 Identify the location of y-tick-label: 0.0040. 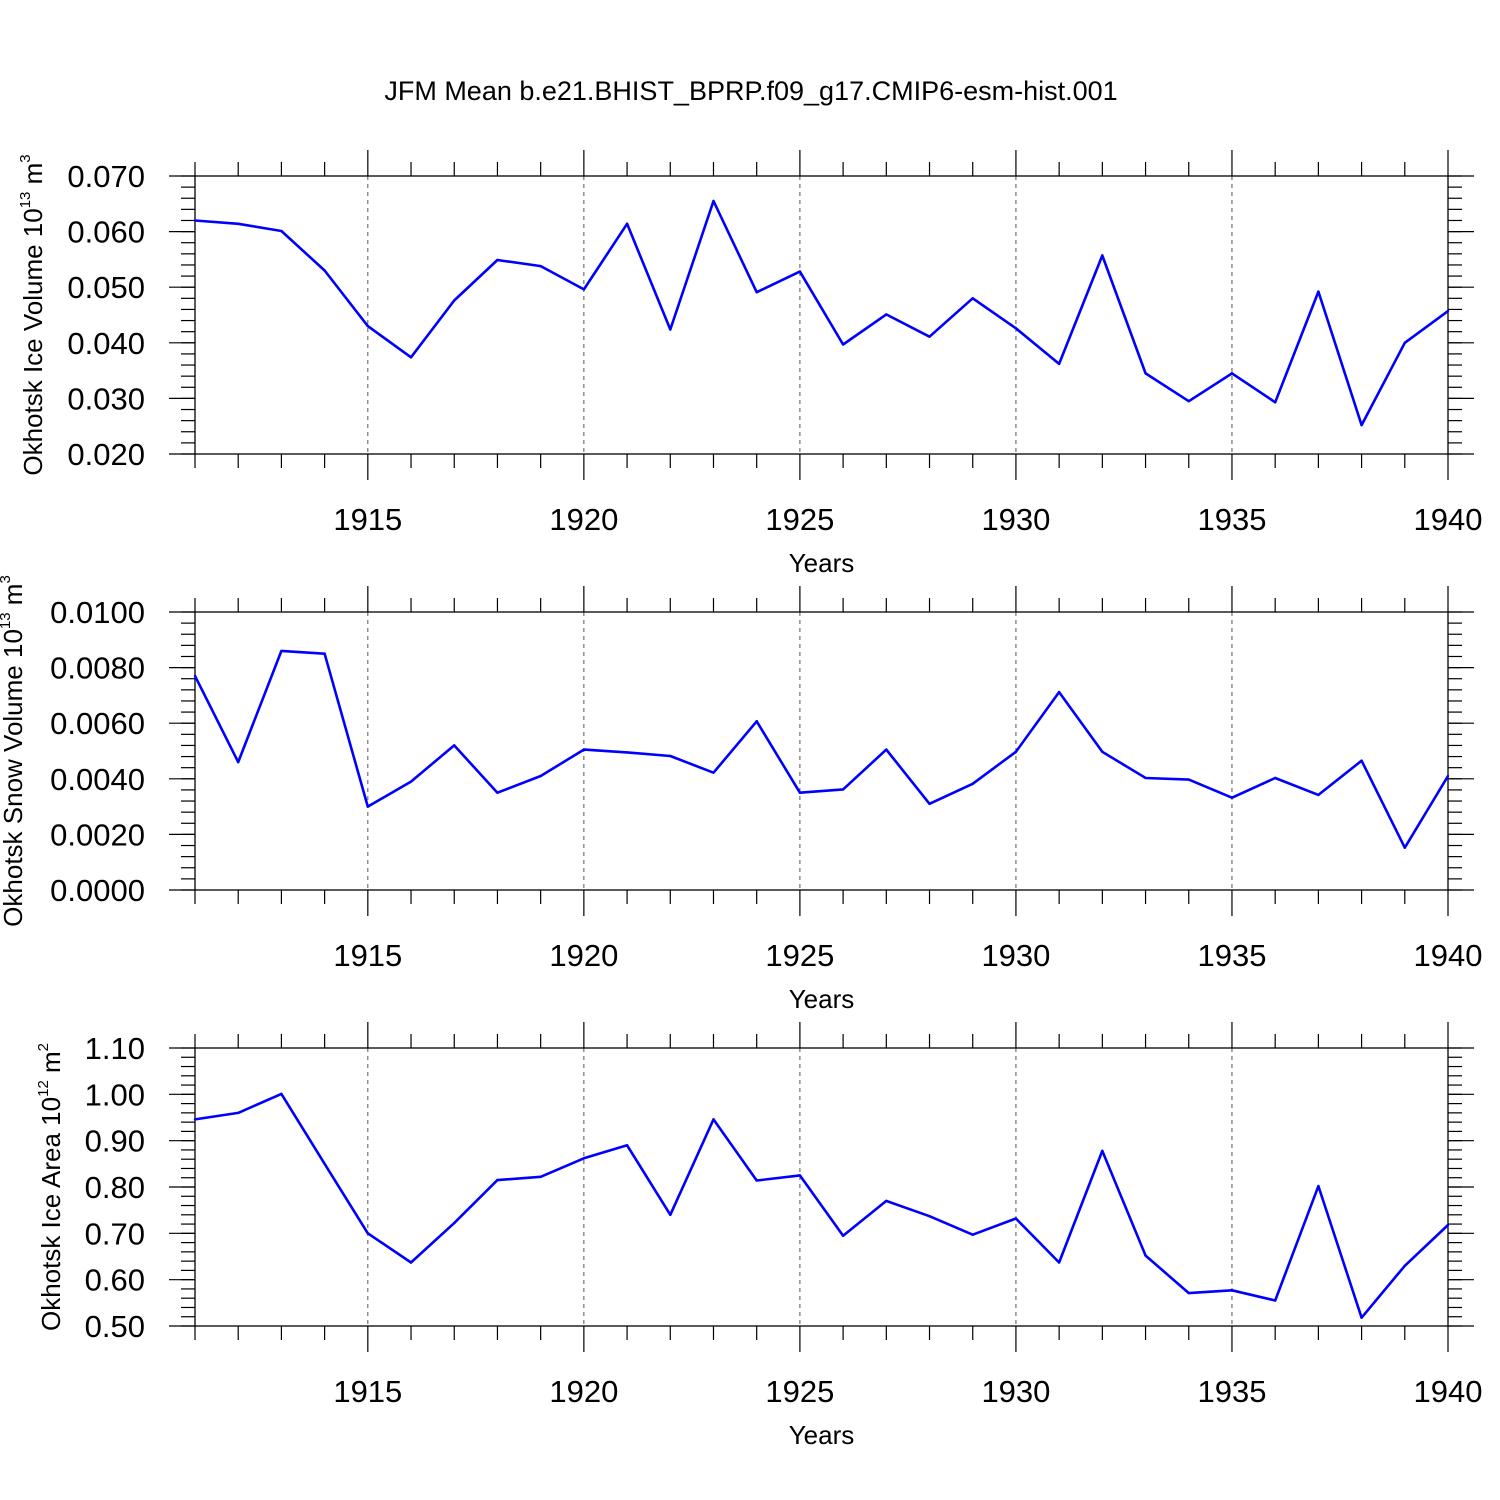
(97, 779).